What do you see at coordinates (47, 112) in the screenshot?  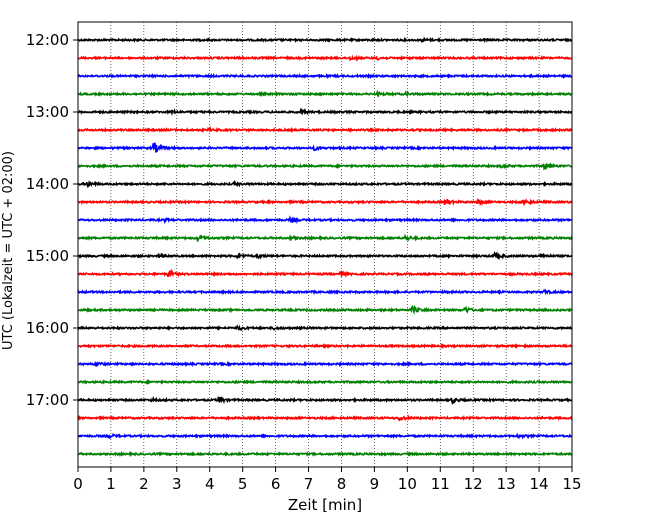 I see `y-tick-label: 13:00` at bounding box center [47, 112].